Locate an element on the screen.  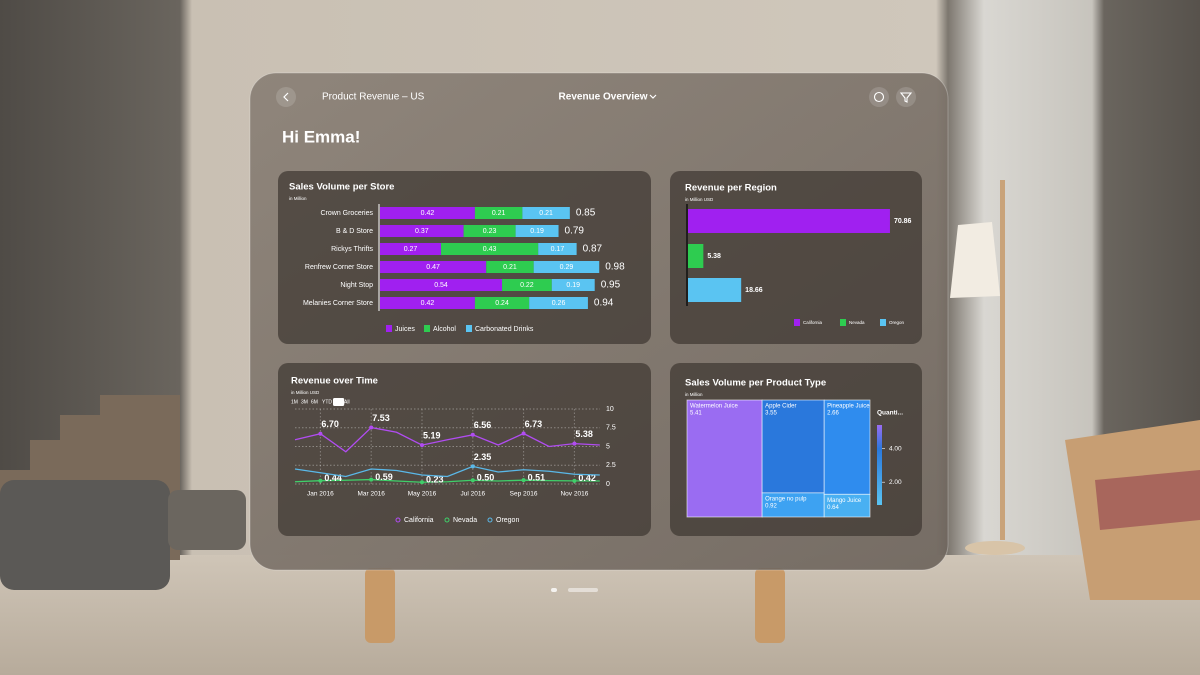
total-label: 0.85 is located at coordinates (586, 213).